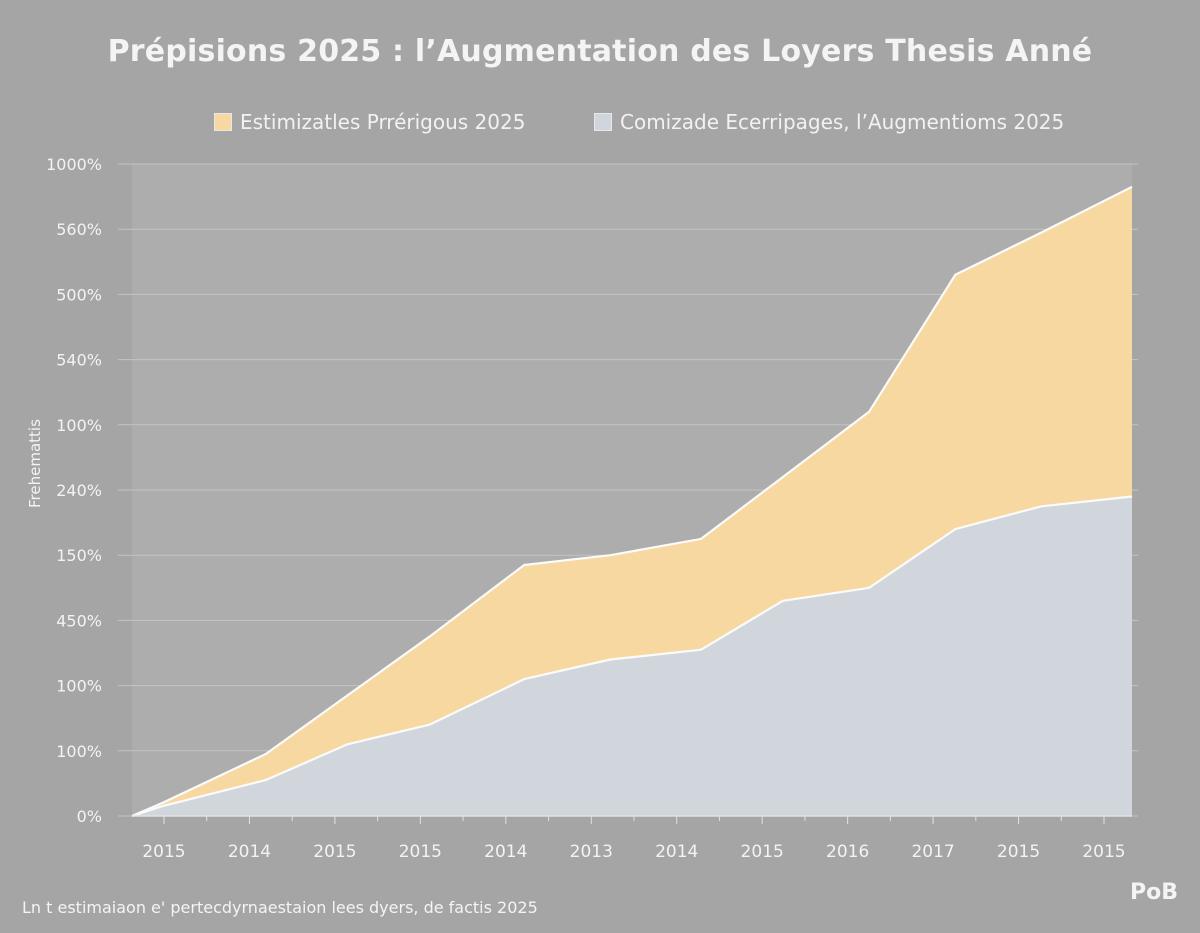  Describe the element at coordinates (591, 852) in the screenshot. I see `x-tick-label: 2013` at that location.